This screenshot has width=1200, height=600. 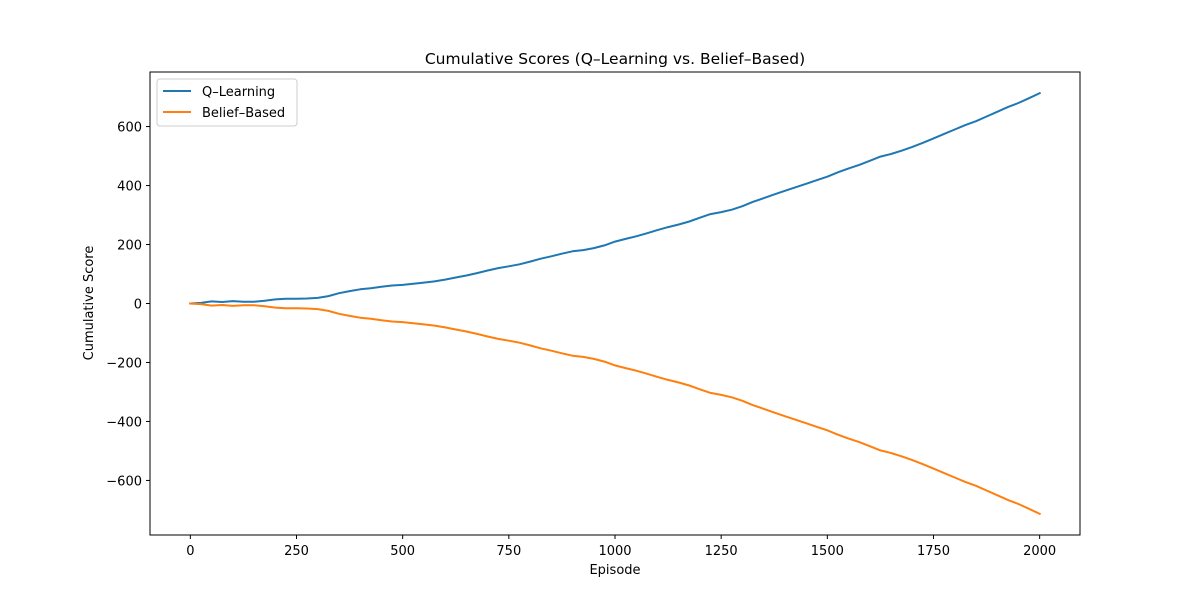 I want to click on y-axis: −600 −400 −200 0 200 400 600, so click(x=128, y=305).